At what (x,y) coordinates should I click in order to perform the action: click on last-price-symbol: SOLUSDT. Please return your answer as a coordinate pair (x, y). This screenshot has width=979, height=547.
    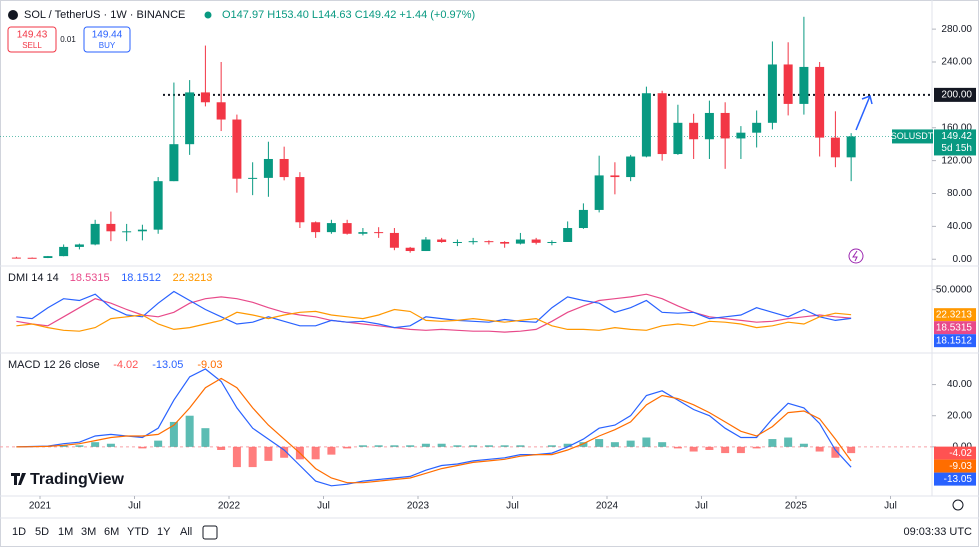
    Looking at the image, I should click on (912, 136).